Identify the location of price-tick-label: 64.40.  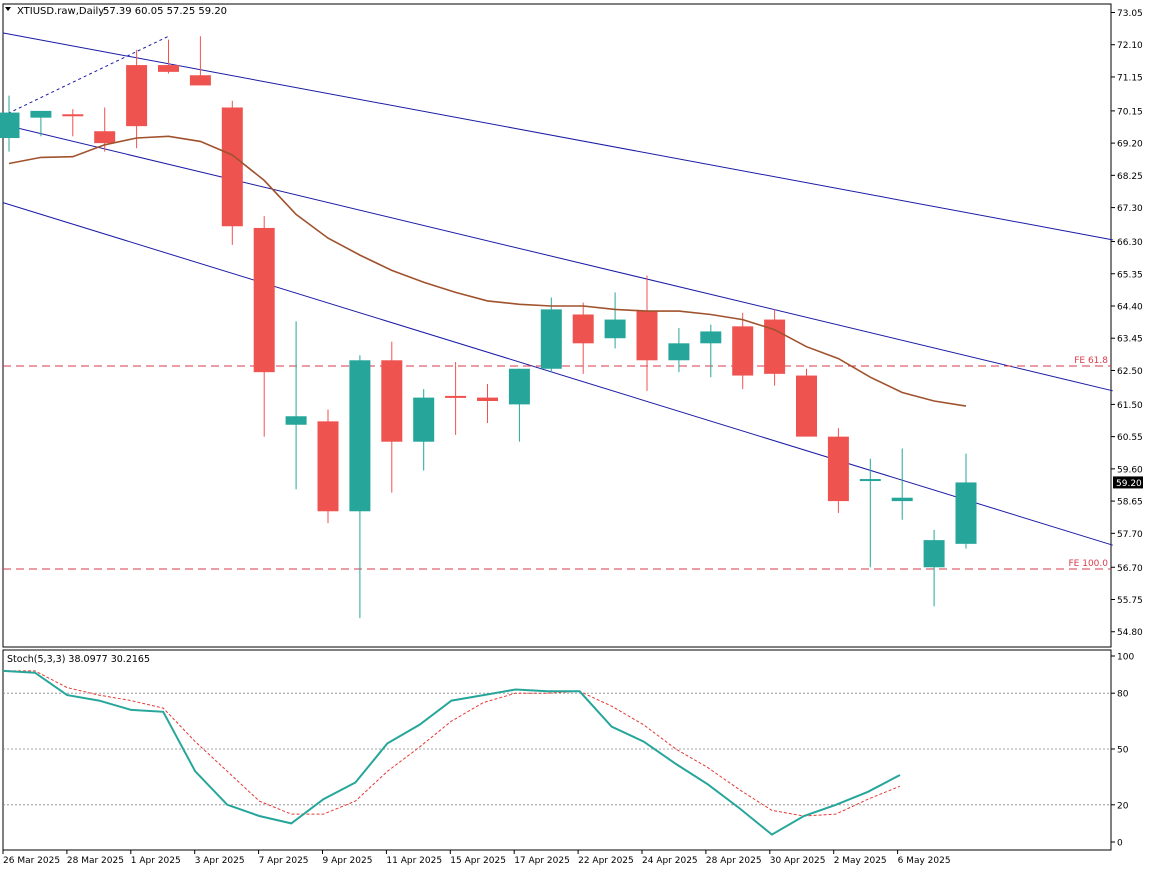
(1130, 307).